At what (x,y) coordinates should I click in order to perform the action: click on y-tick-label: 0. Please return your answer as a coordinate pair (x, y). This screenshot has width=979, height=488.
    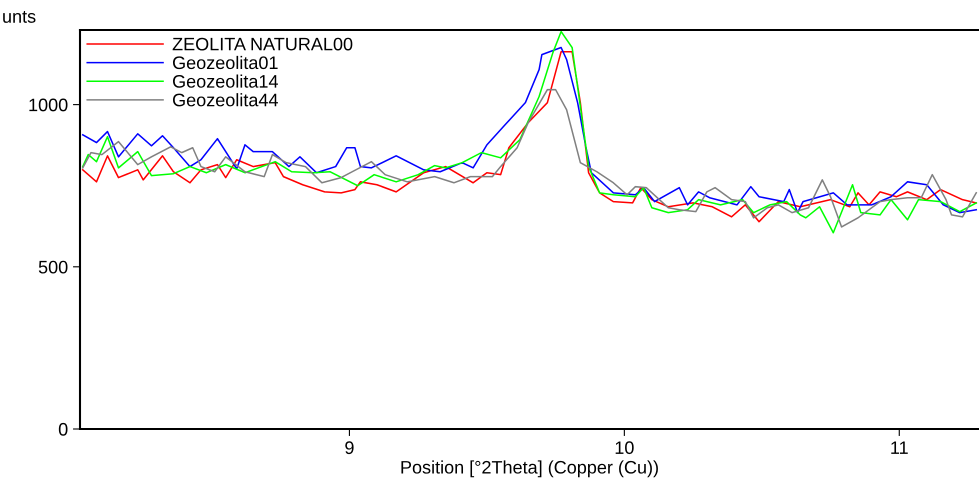
    Looking at the image, I should click on (63, 429).